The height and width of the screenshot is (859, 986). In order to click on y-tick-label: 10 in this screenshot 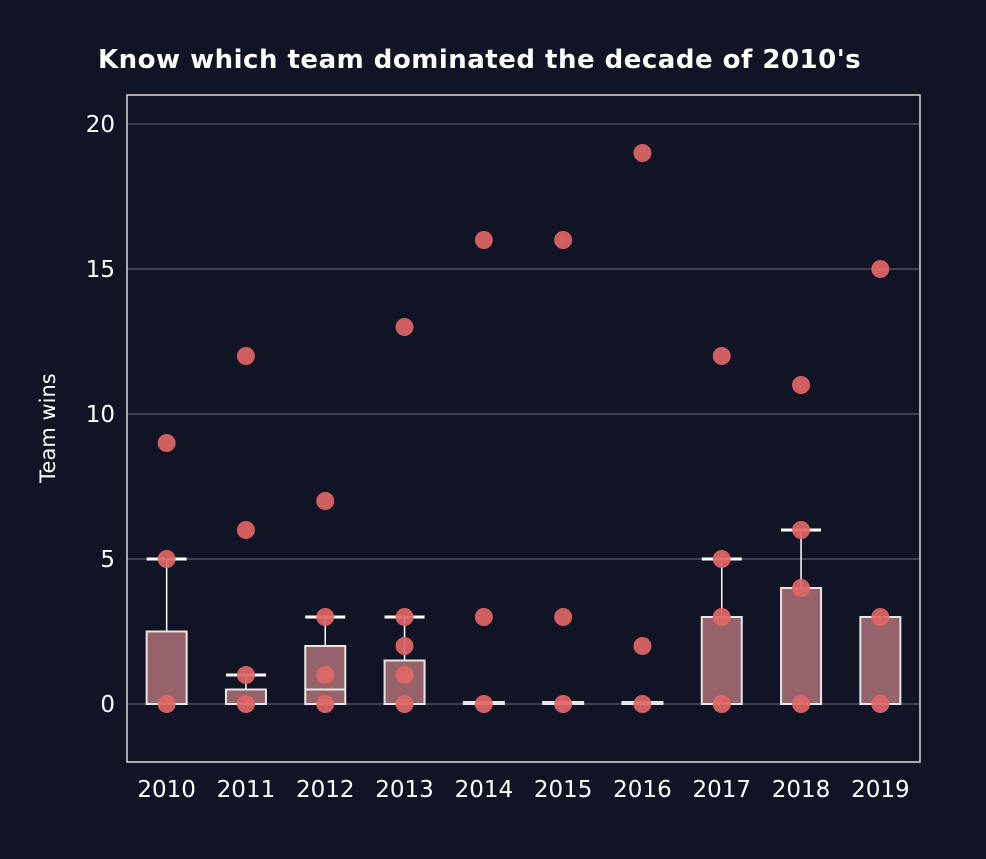, I will do `click(100, 415)`.